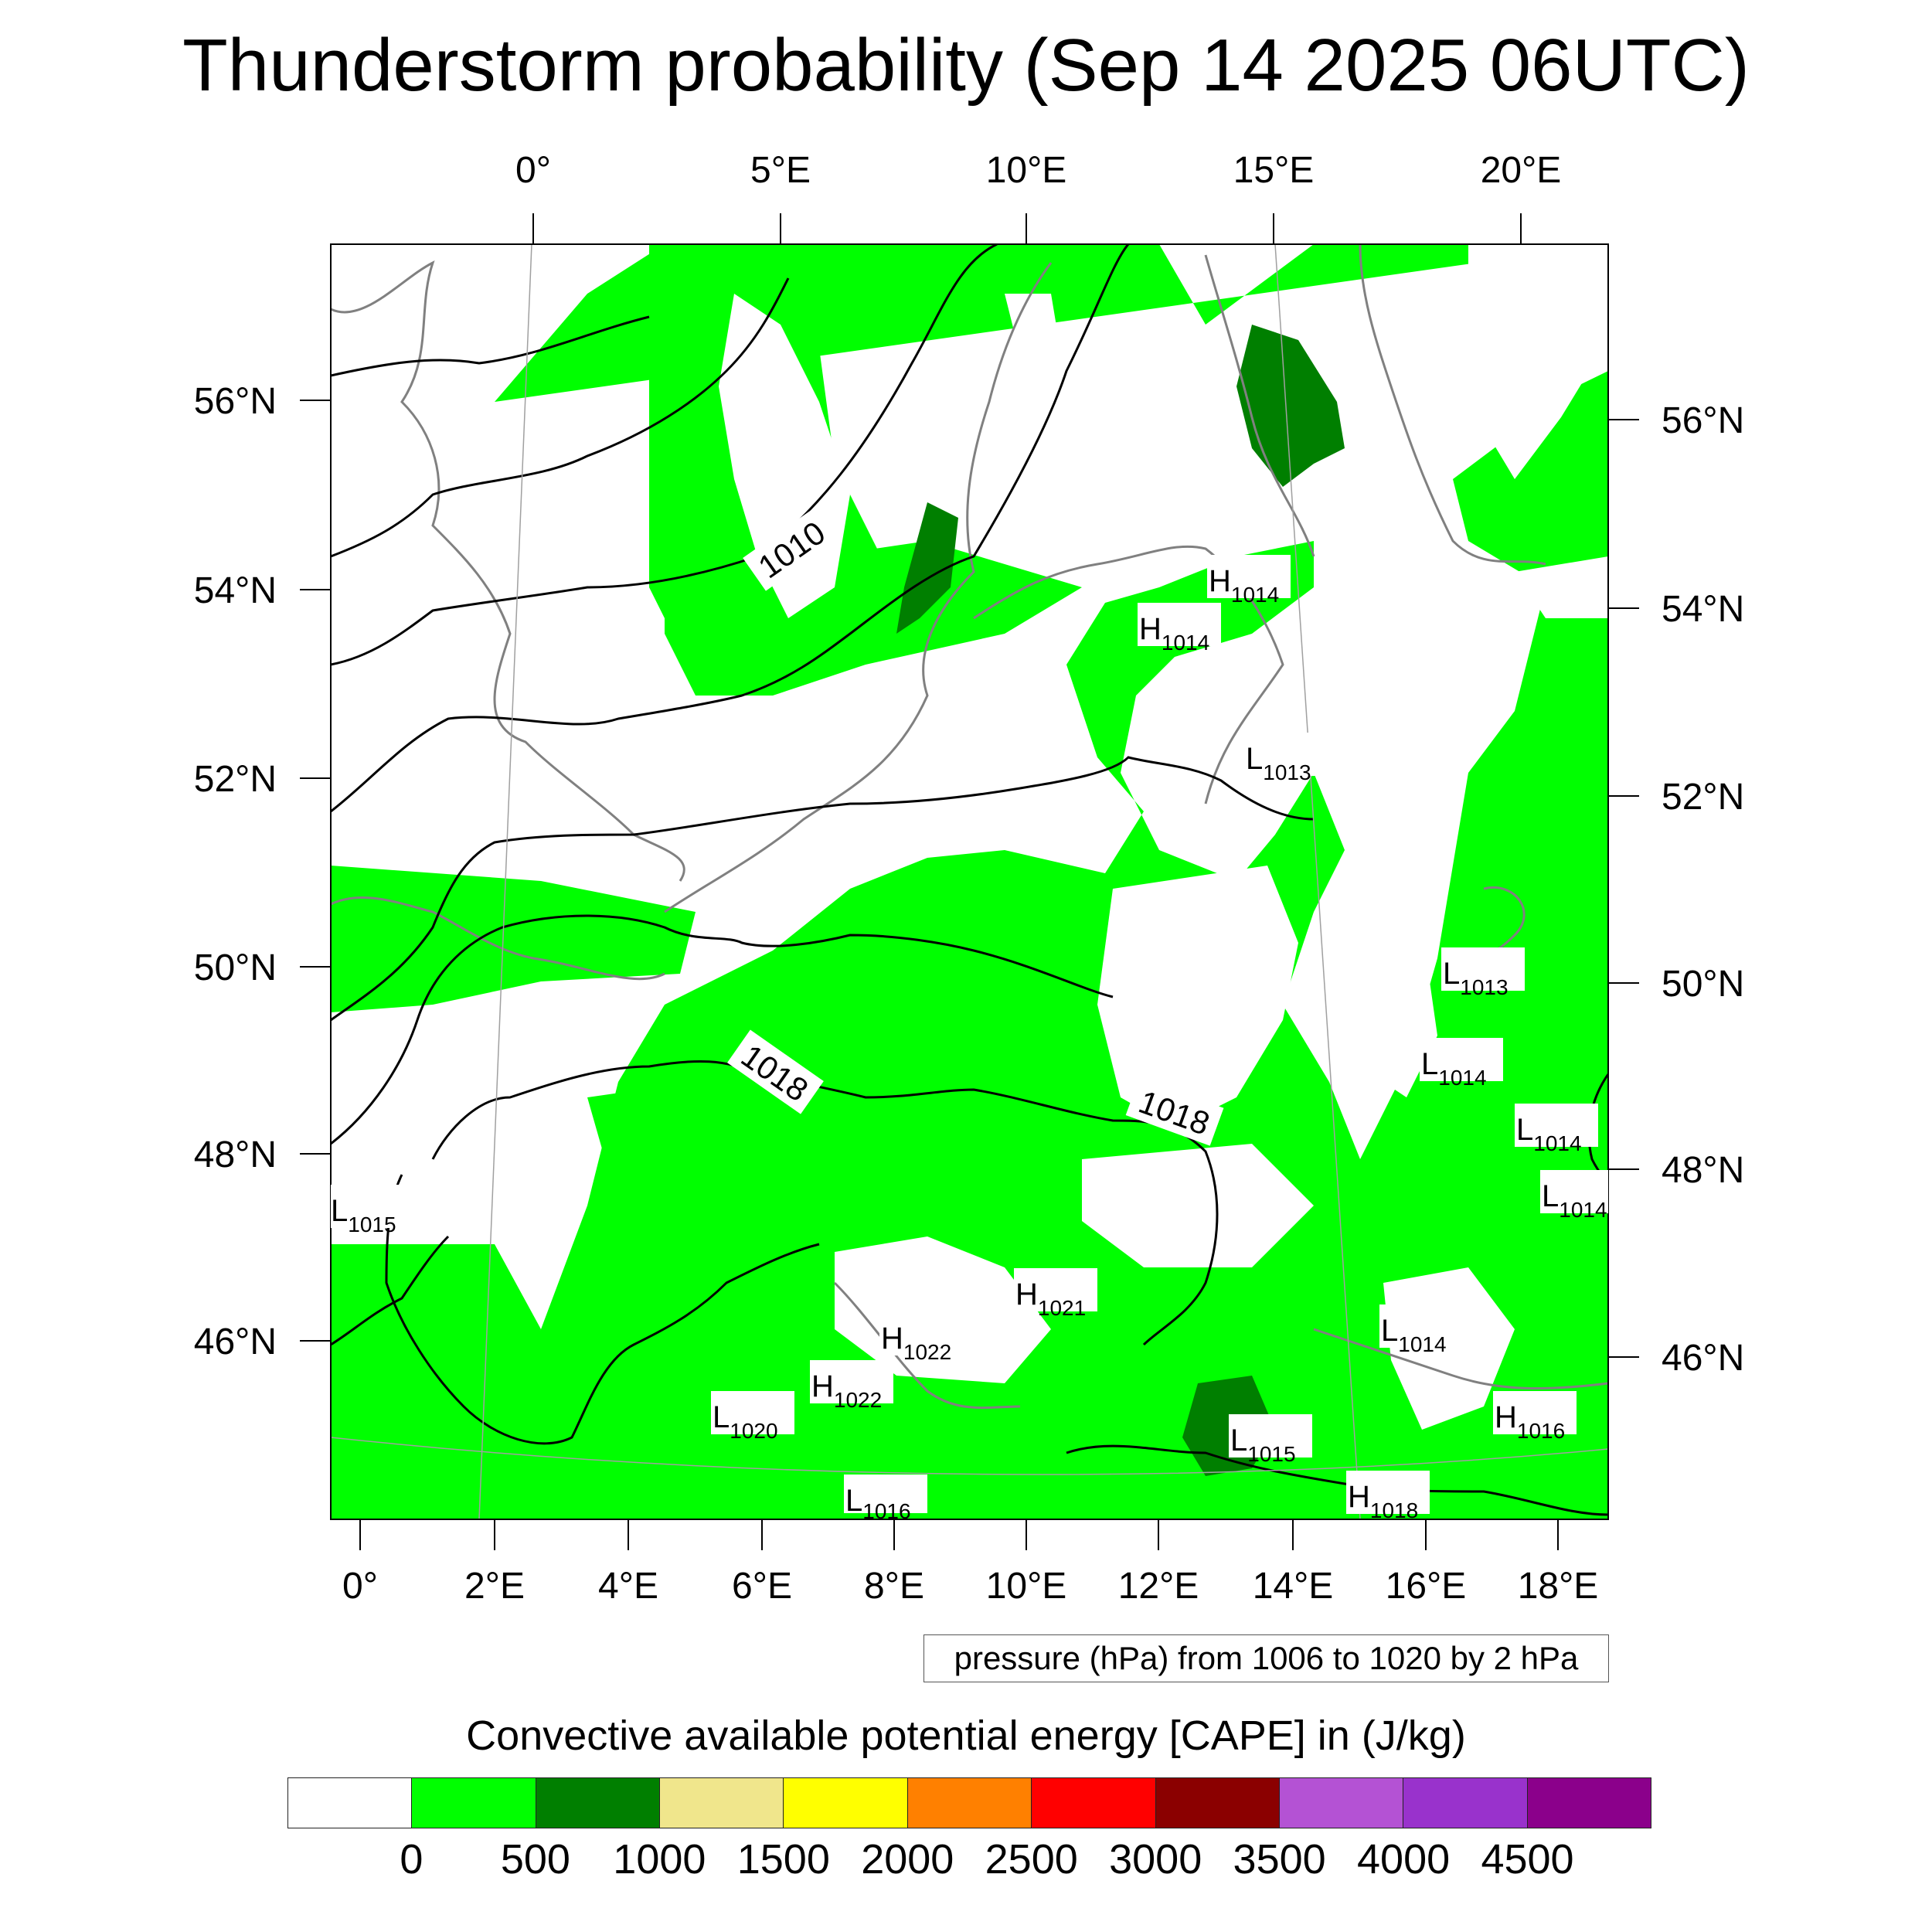 This screenshot has height=1932, width=1932. Describe the element at coordinates (1703, 985) in the screenshot. I see `lat-label-right: 50°N` at that location.